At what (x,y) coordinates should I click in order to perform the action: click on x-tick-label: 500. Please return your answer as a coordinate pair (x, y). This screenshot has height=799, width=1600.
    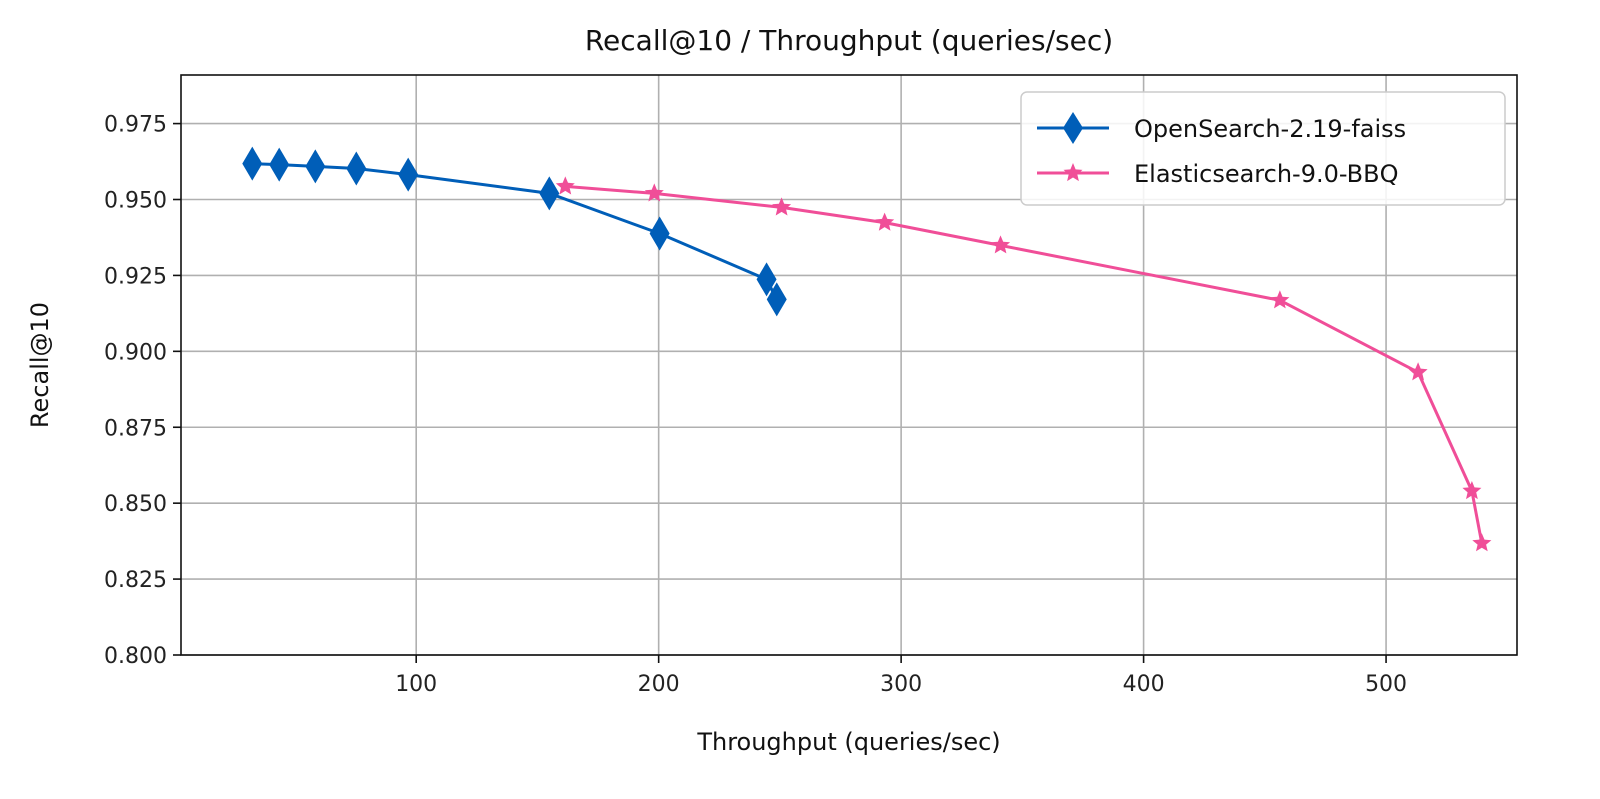
    Looking at the image, I should click on (1386, 684).